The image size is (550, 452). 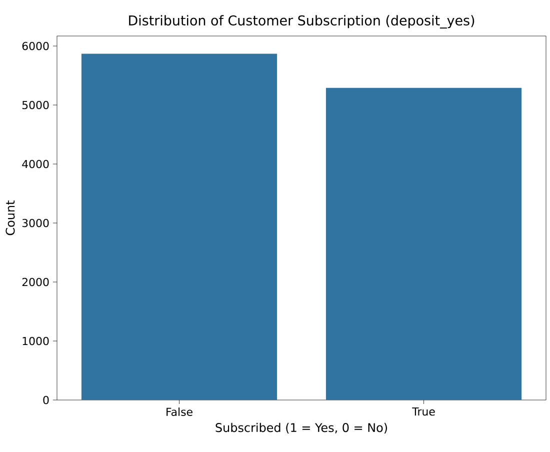 I want to click on y-tick-label: 5000, so click(x=35, y=105).